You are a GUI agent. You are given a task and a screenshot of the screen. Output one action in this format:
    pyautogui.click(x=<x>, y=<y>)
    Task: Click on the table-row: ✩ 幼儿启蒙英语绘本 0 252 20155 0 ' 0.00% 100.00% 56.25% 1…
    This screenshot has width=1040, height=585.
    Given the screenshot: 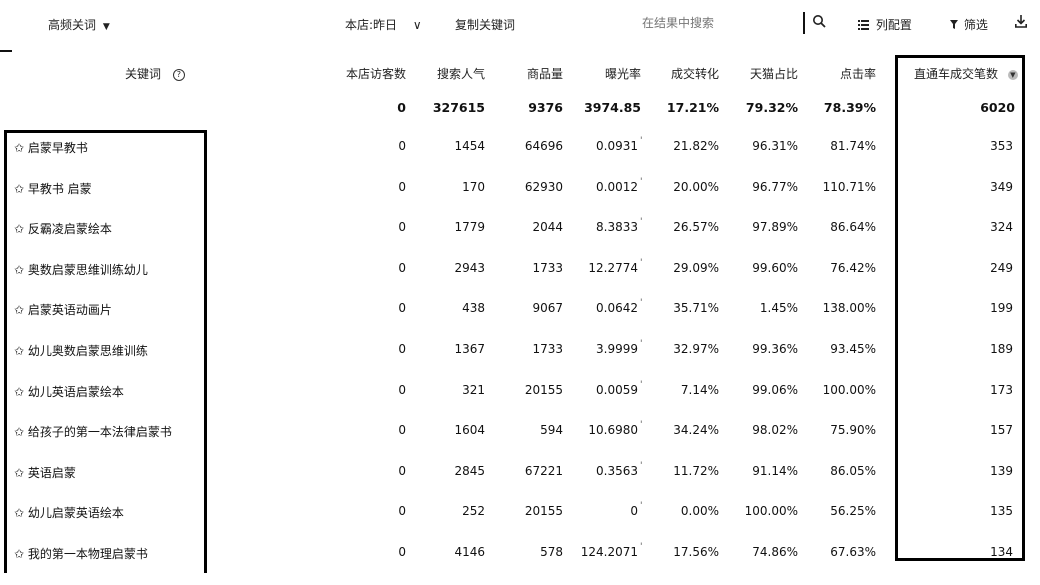 What is the action you would take?
    pyautogui.click(x=520, y=522)
    